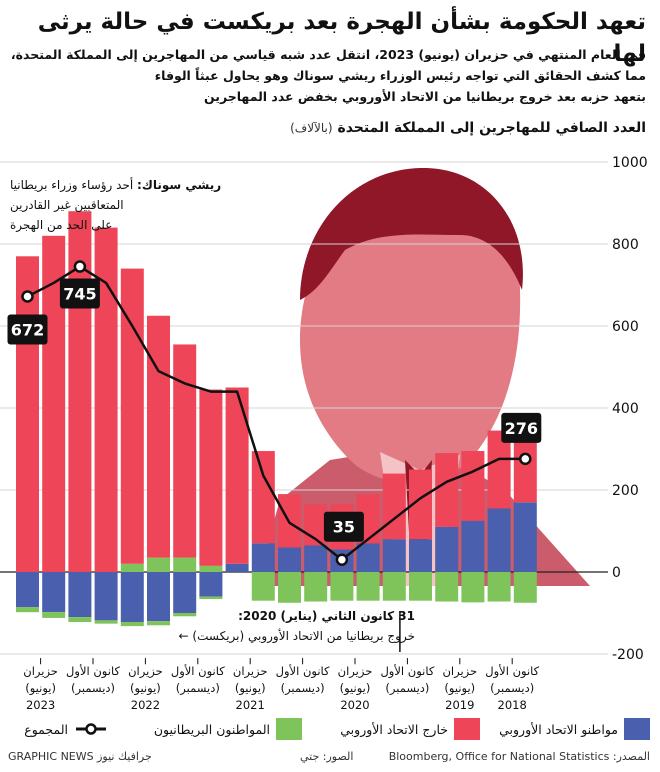 The height and width of the screenshot is (772, 660). Describe the element at coordinates (616, 573) in the screenshot. I see `y-tick-label-5: 0` at that location.